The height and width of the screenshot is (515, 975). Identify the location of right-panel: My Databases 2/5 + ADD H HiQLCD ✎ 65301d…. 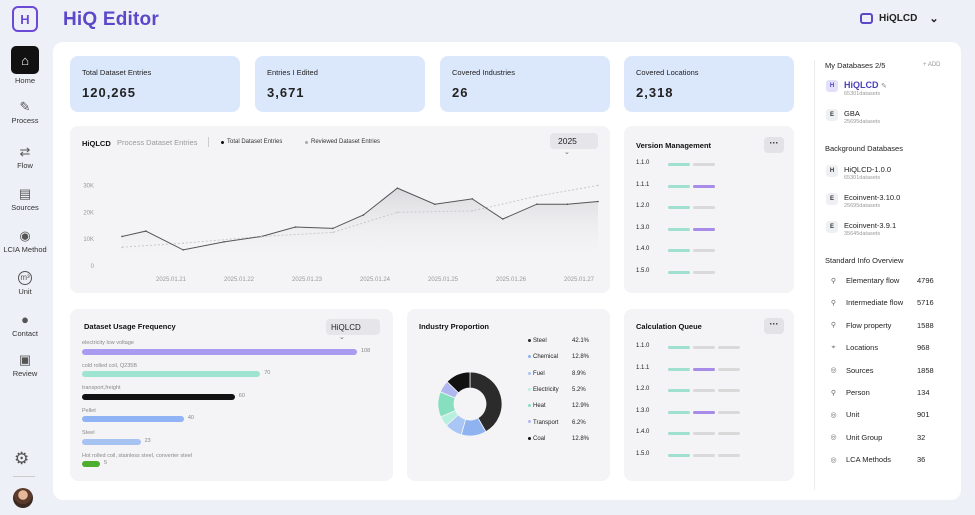
(887, 271).